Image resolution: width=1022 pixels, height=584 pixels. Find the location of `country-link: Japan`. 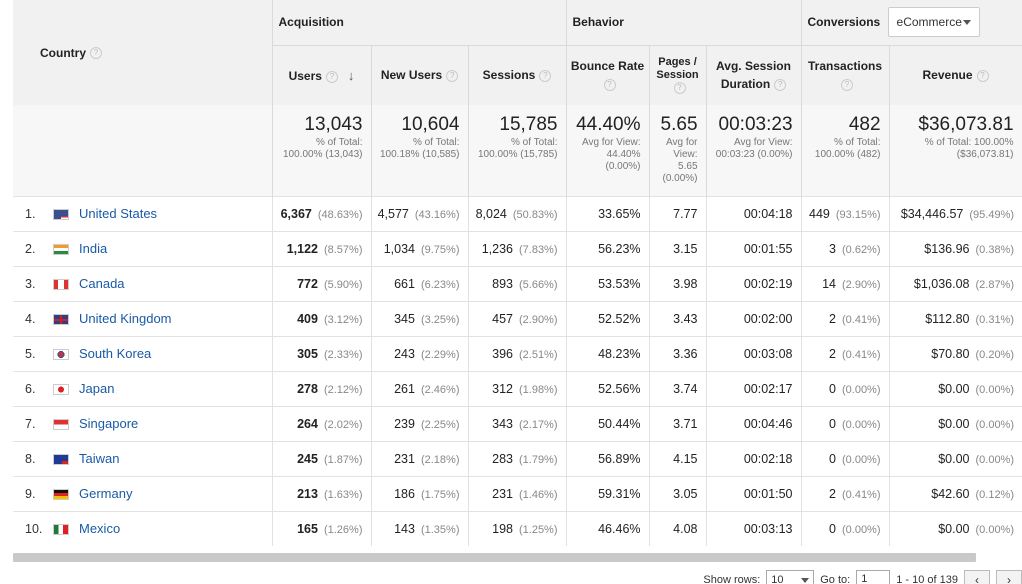

country-link: Japan is located at coordinates (97, 388).